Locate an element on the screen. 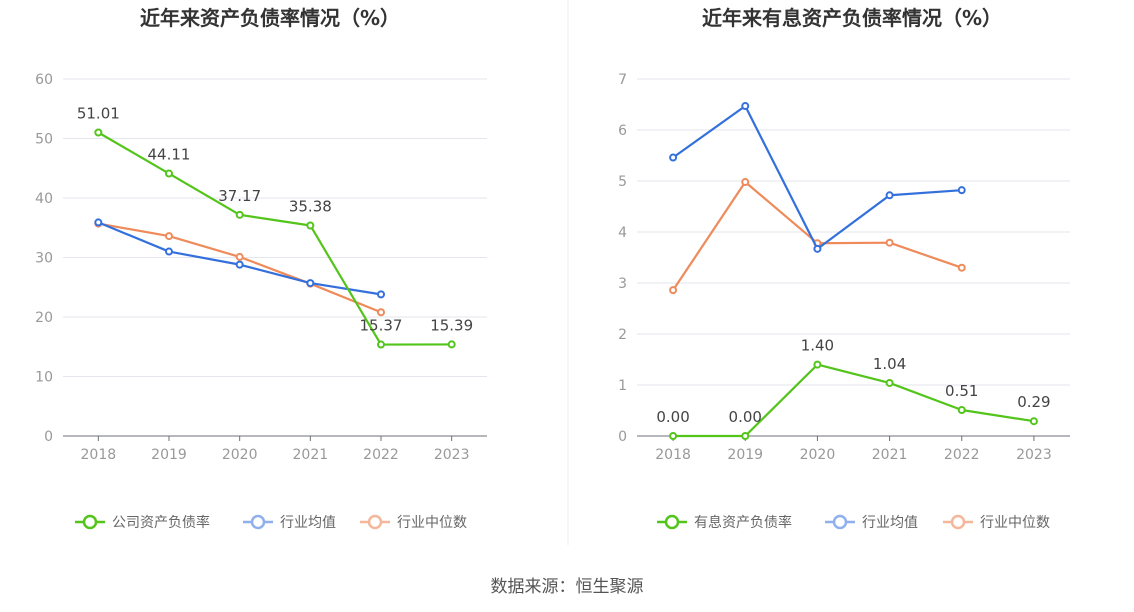  y-tick-label: 5 is located at coordinates (622, 182).